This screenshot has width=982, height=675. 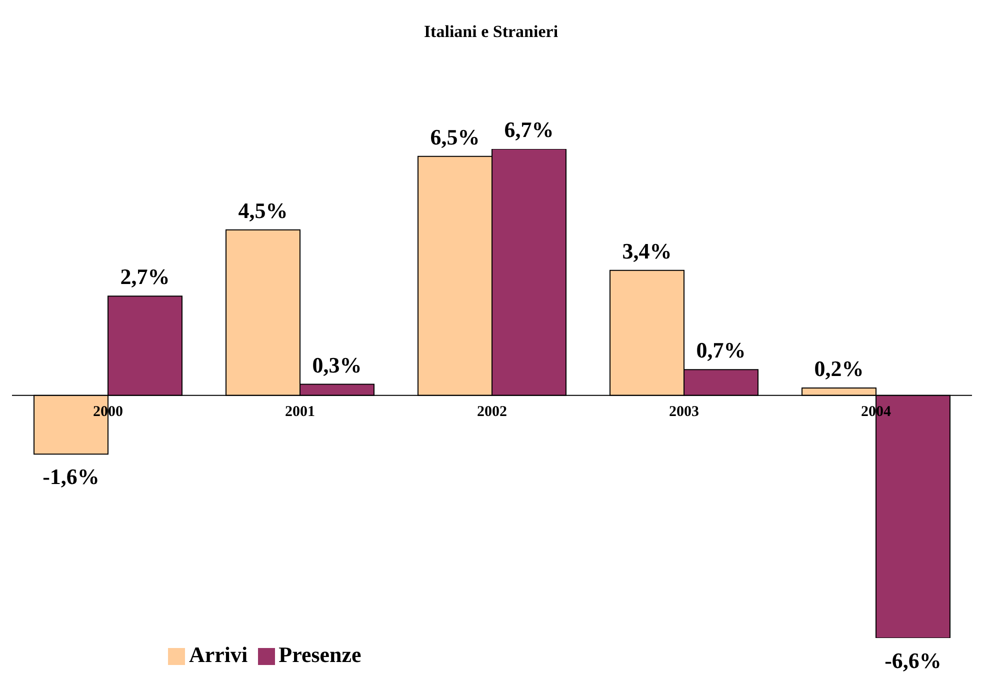 What do you see at coordinates (913, 660) in the screenshot?
I see `data-label: -6,6%` at bounding box center [913, 660].